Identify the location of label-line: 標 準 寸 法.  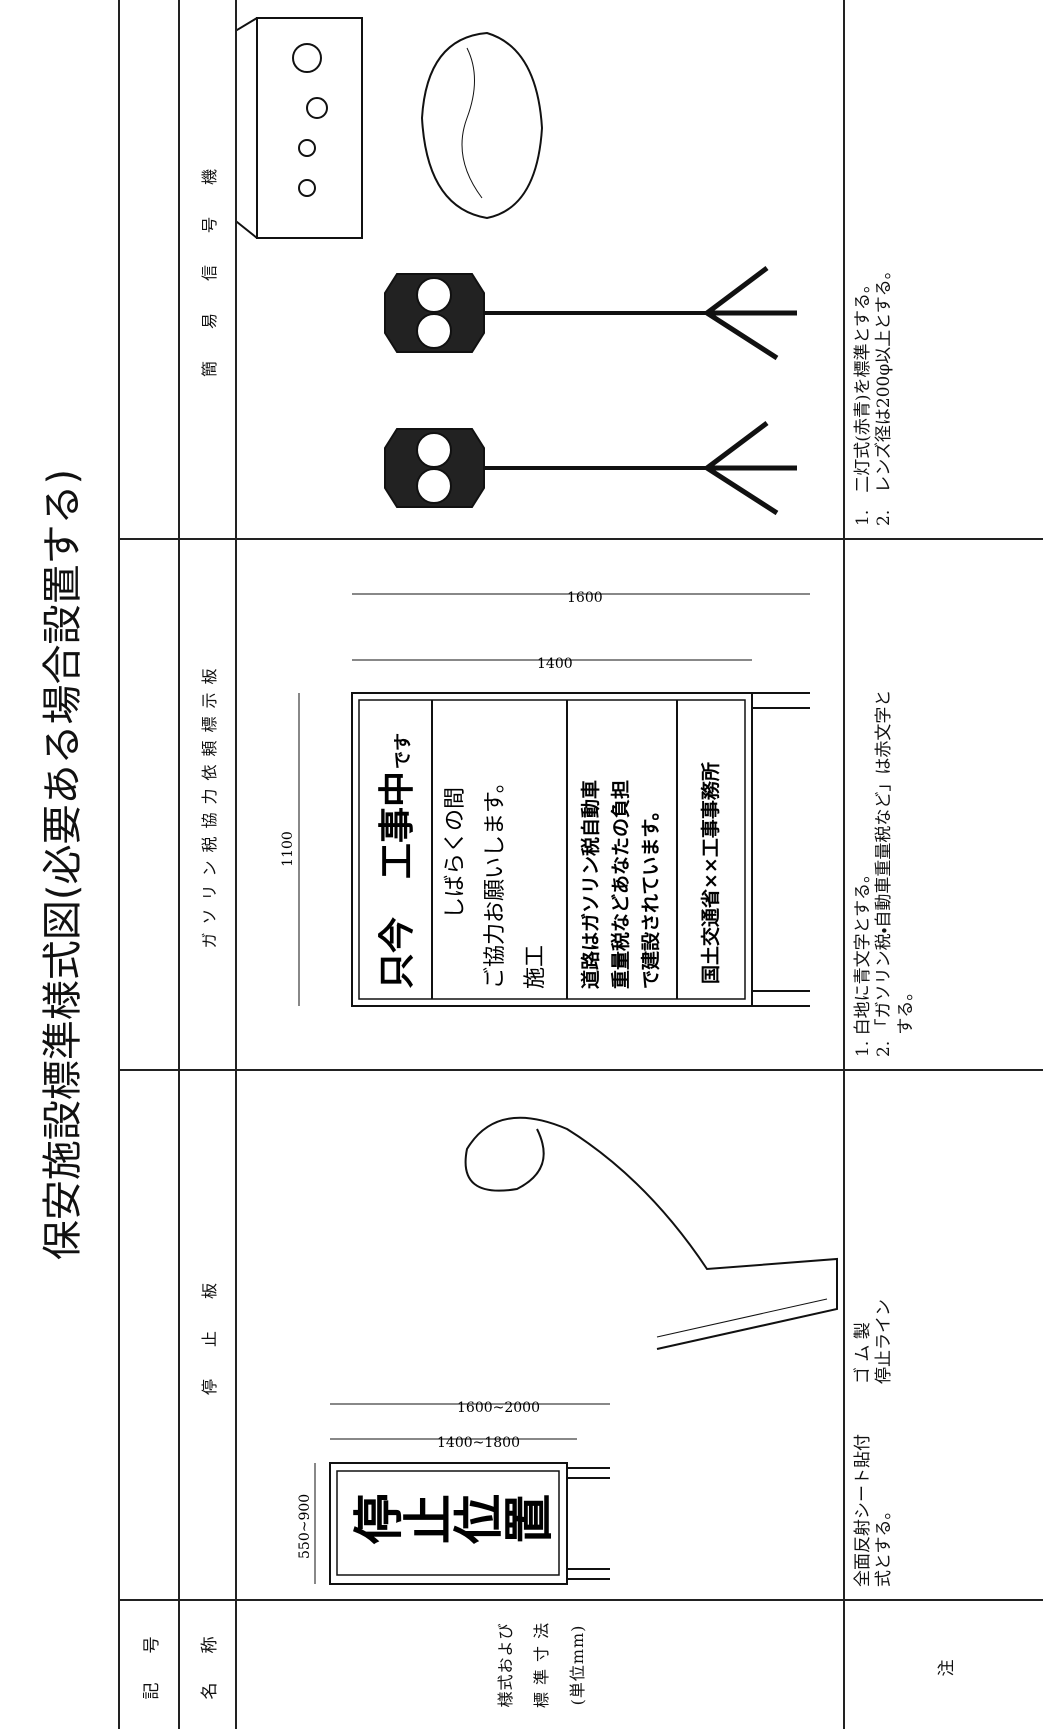
(541, 1665).